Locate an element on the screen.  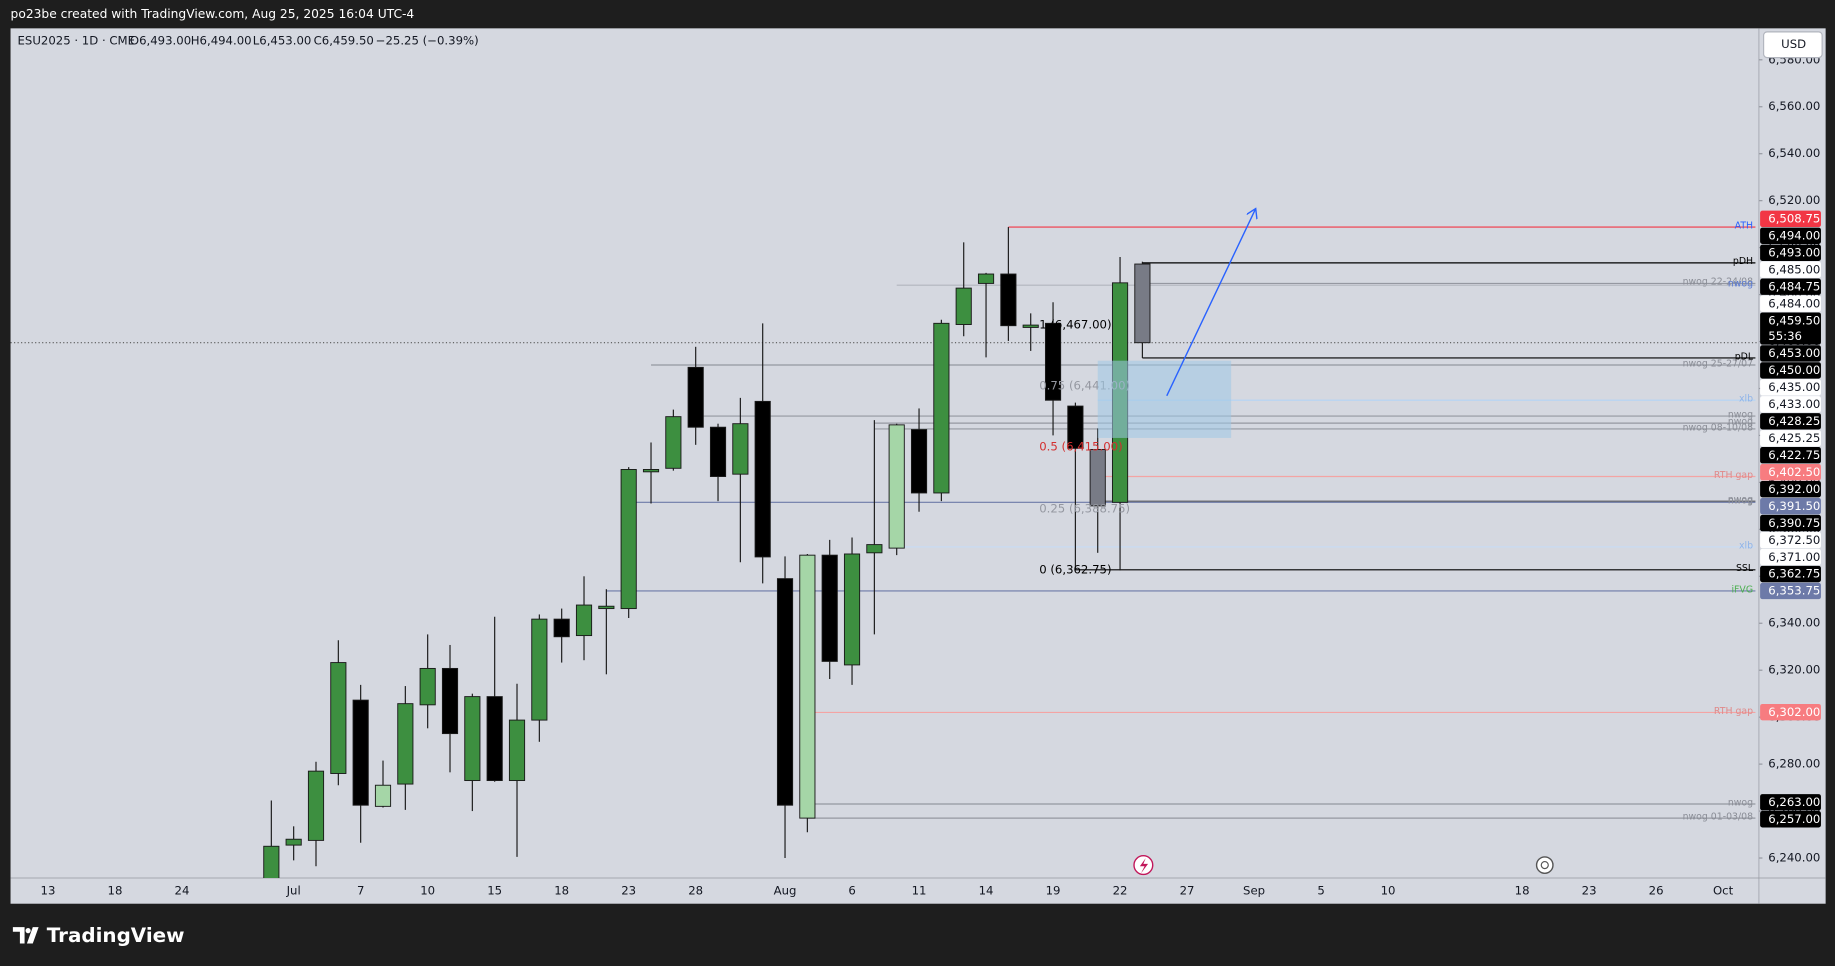
projection-arrow is located at coordinates (1211, 303).